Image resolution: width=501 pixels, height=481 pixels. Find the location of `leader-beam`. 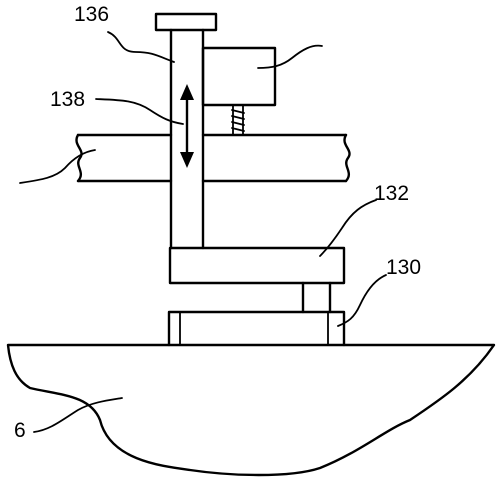

leader-beam is located at coordinates (57, 166).